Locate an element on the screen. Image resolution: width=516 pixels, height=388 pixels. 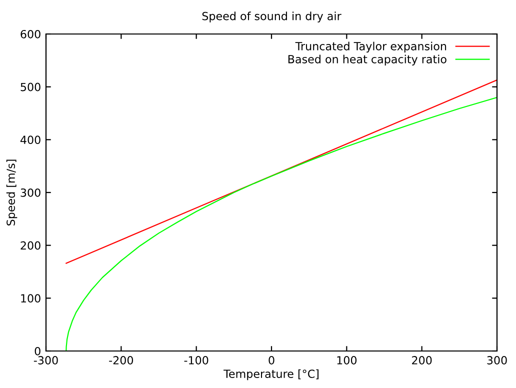
y-tick-label: 600 is located at coordinates (30, 34).